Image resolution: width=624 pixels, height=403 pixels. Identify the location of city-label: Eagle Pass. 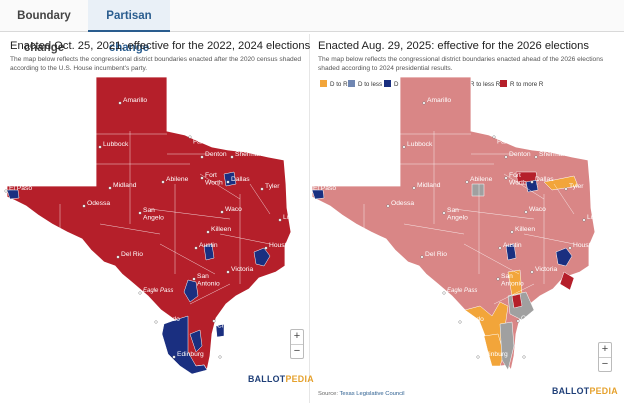
(462, 291).